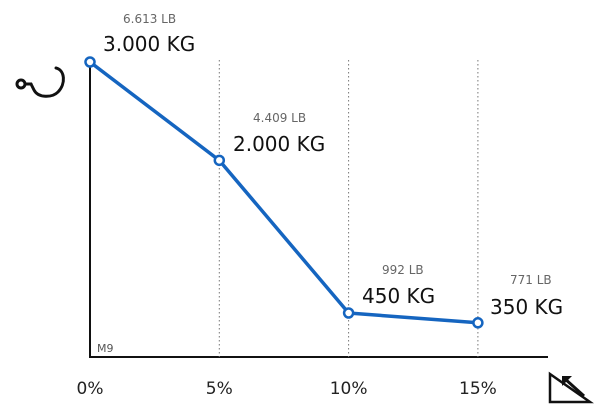 Image resolution: width=607 pixels, height=410 pixels. I want to click on kg-label: 350 KG, so click(526, 307).